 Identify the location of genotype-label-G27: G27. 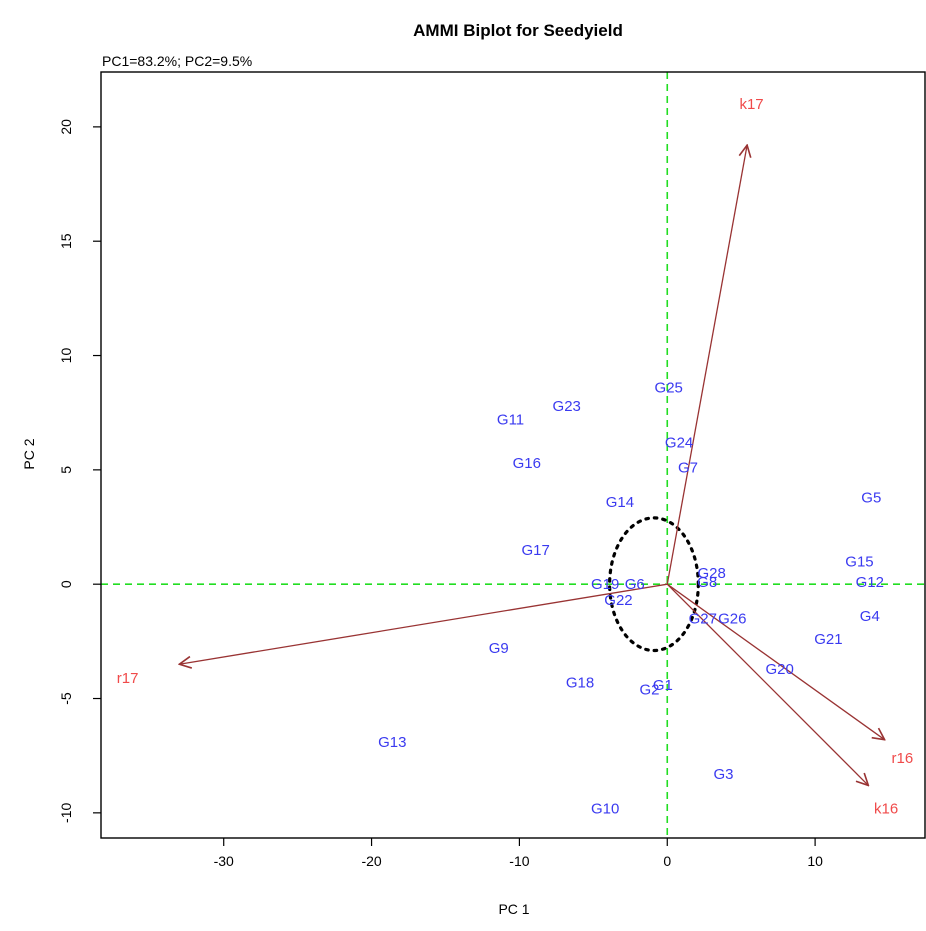
(703, 618).